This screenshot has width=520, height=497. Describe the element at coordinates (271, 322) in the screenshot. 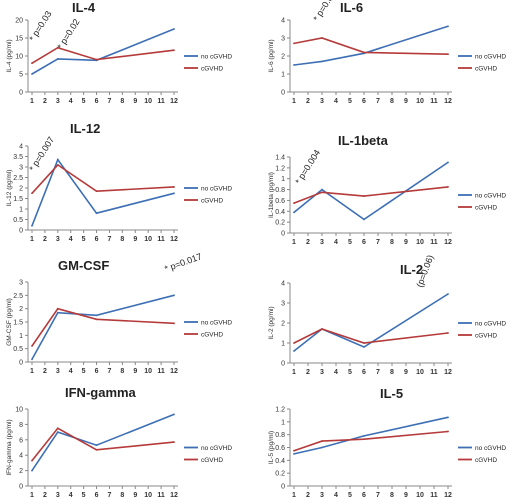

I see `y-axis-label: IL-2 (pg/ml)` at that location.